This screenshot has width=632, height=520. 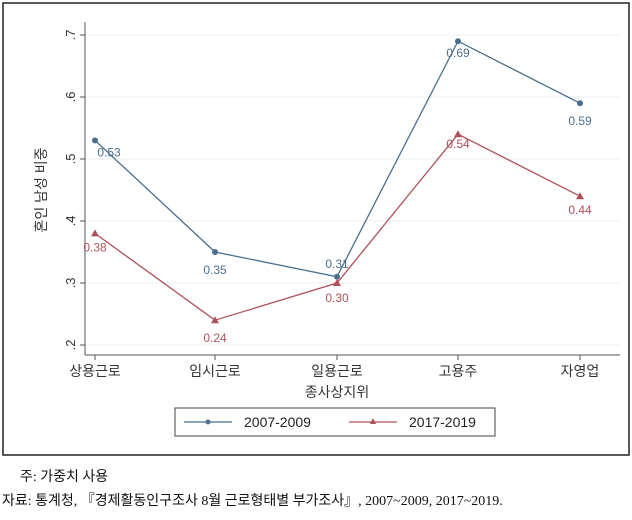 I want to click on data-label: 0.53, so click(x=109, y=152).